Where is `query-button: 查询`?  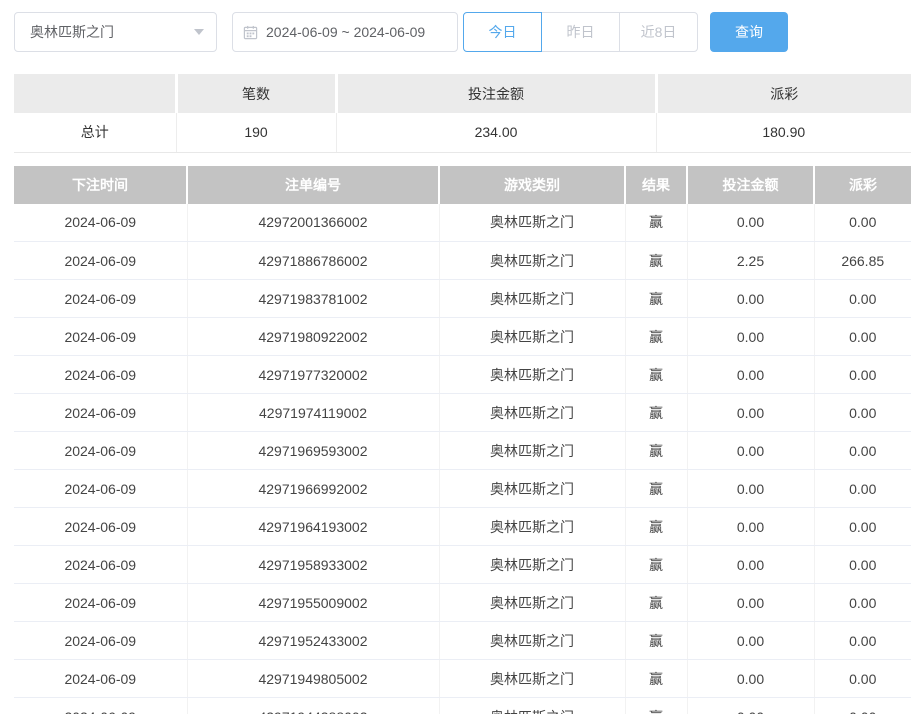 query-button: 查询 is located at coordinates (749, 32).